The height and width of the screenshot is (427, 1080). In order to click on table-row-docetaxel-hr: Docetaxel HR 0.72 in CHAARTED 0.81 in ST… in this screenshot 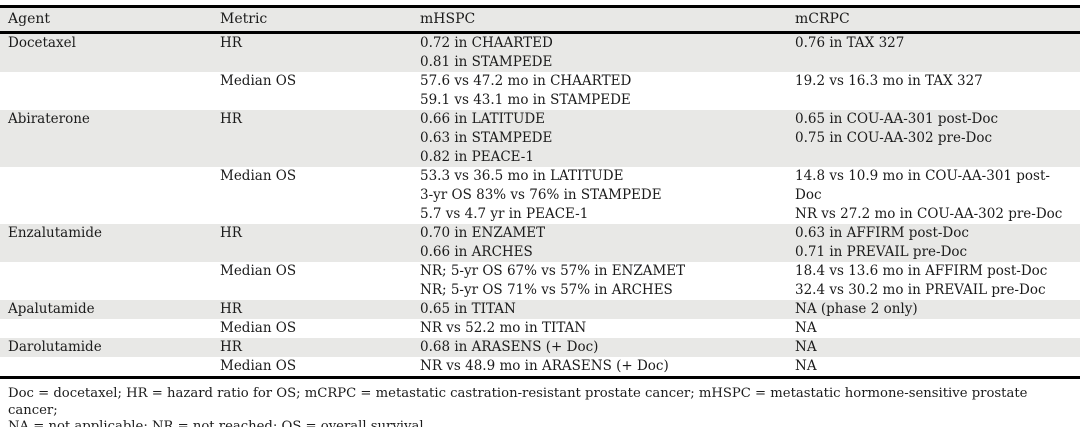, I will do `click(540, 52)`.